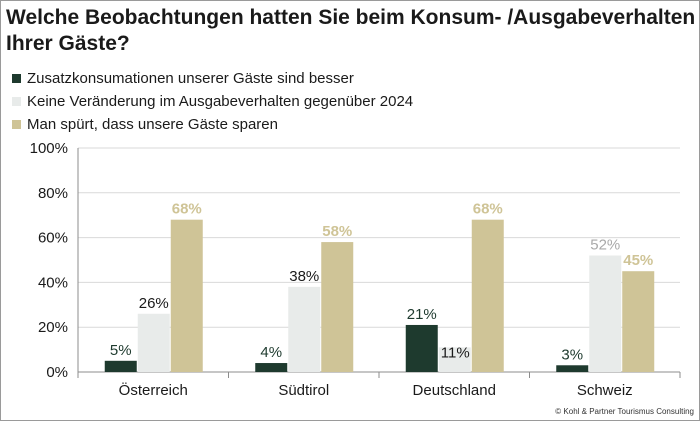 This screenshot has width=700, height=421. I want to click on data-label: 11%, so click(455, 352).